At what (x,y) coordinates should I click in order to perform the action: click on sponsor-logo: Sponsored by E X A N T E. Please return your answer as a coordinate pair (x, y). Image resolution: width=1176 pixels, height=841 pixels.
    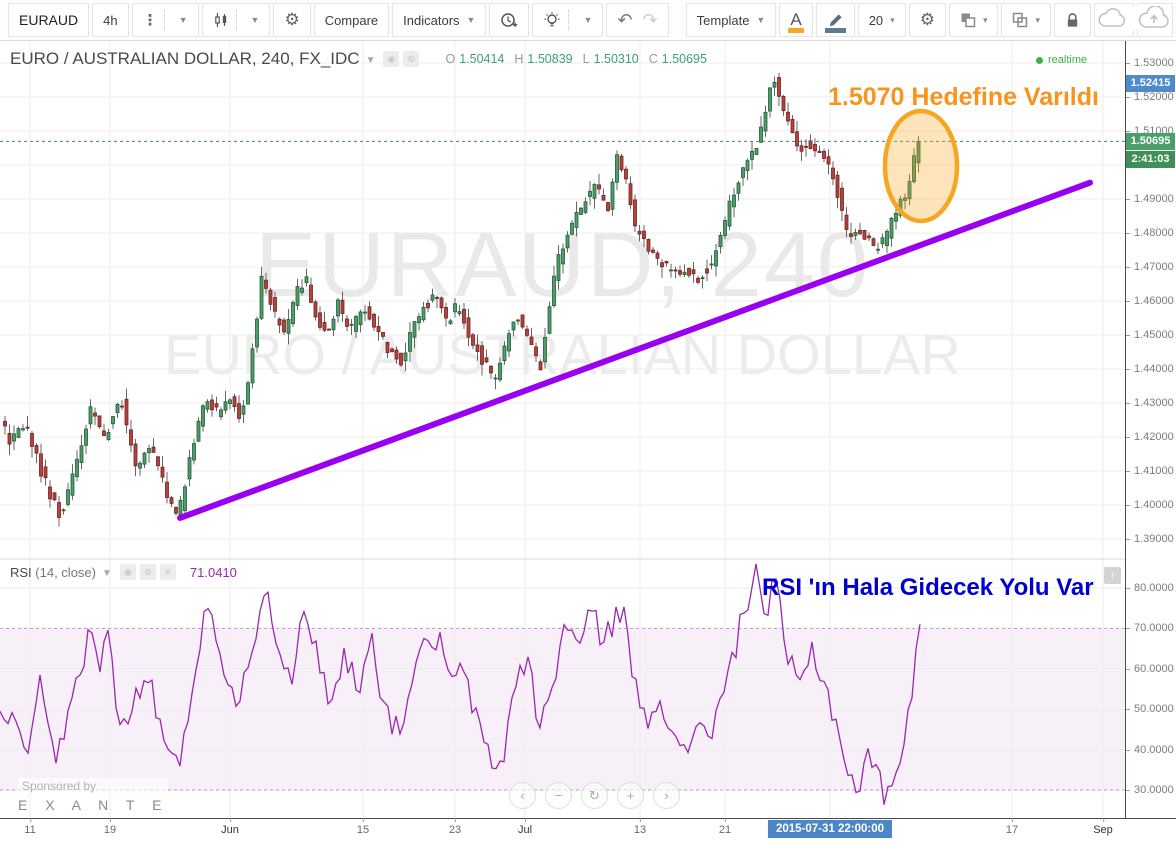
    Looking at the image, I should click on (93, 795).